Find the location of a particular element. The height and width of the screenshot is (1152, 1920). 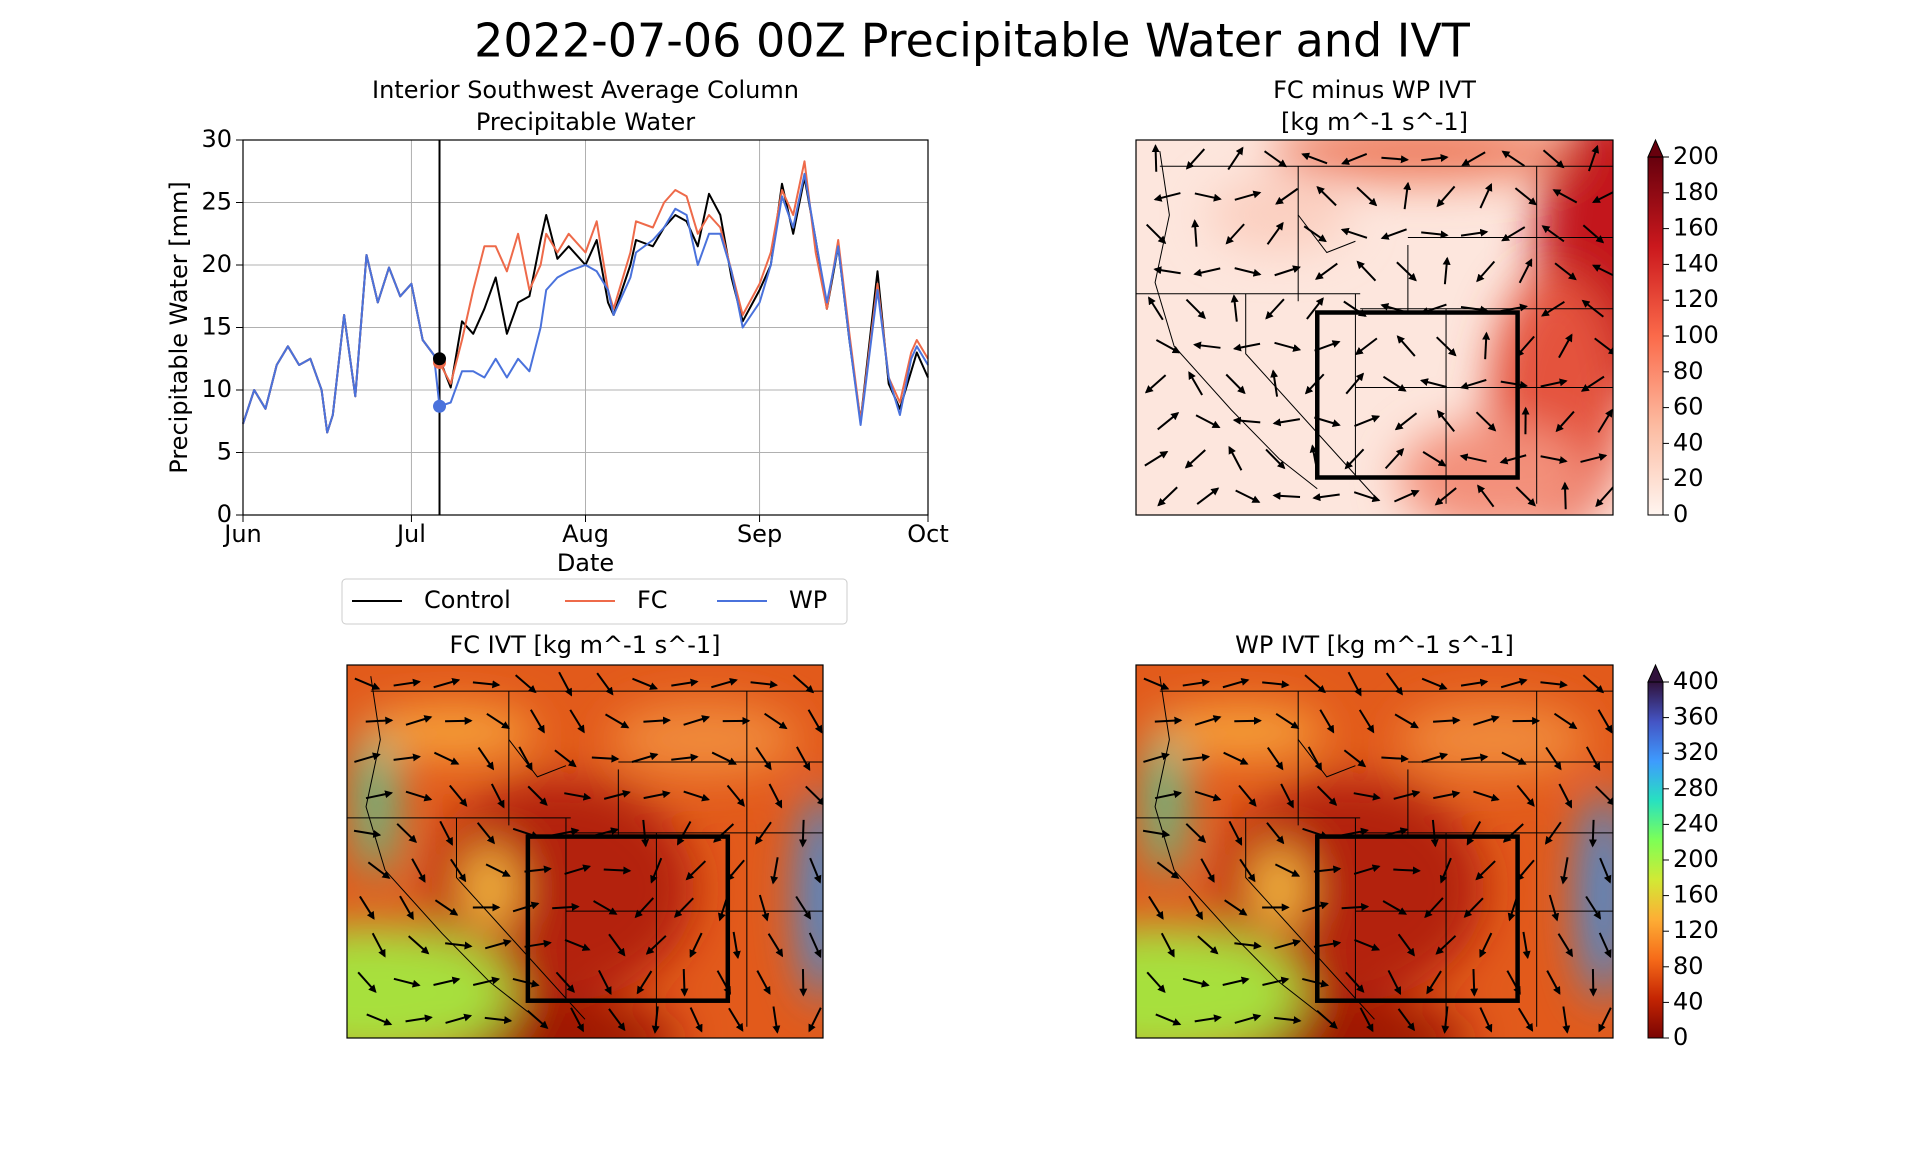

y-tick-label: 30 is located at coordinates (216, 139).